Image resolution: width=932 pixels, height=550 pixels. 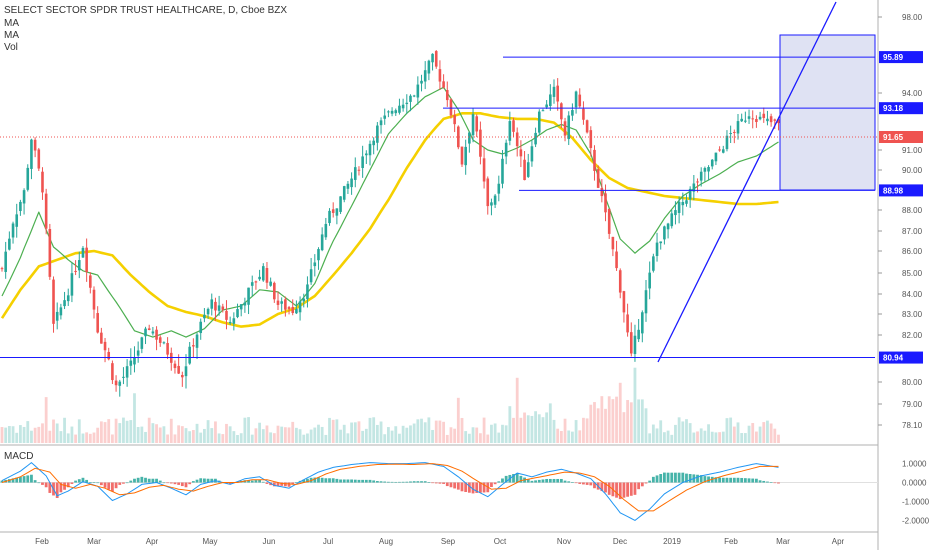 What do you see at coordinates (901, 190) in the screenshot?
I see `level-tag-88.98` at bounding box center [901, 190].